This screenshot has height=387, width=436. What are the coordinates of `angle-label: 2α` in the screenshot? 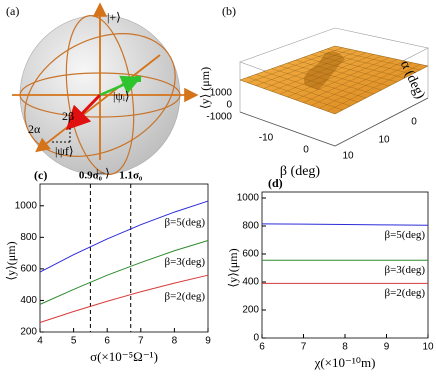 It's located at (34, 129).